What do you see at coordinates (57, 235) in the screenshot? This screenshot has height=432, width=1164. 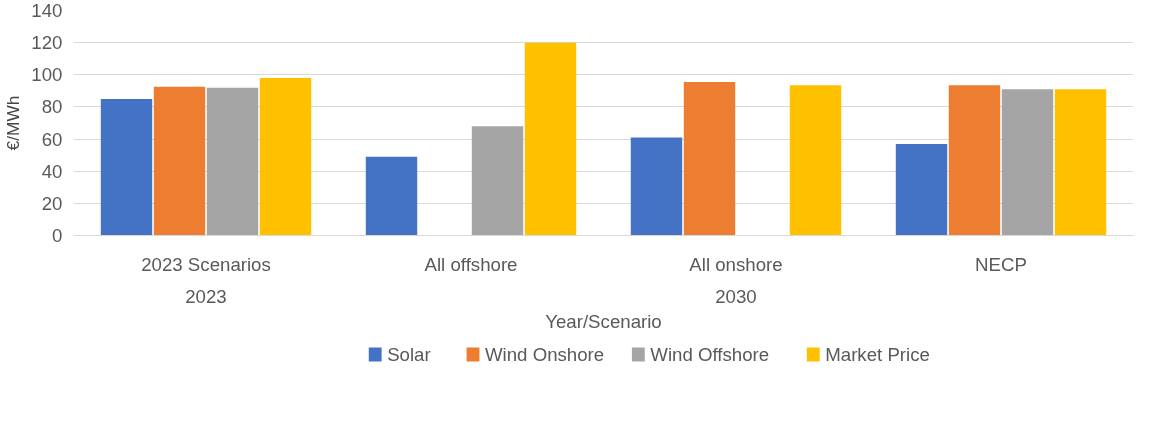 I see `y-tick-label: 0` at bounding box center [57, 235].